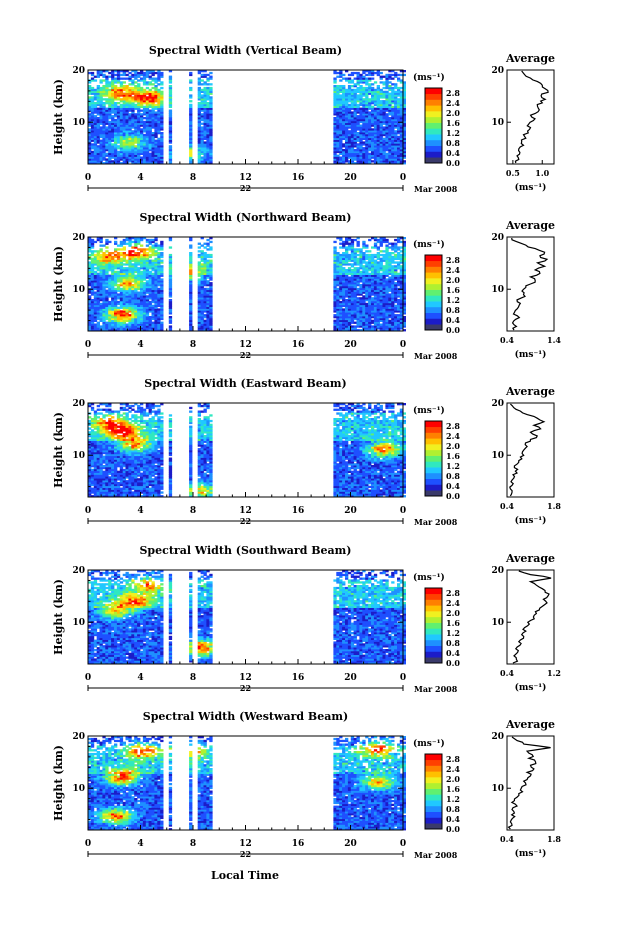  I want to click on day-label: 22, so click(245, 188).